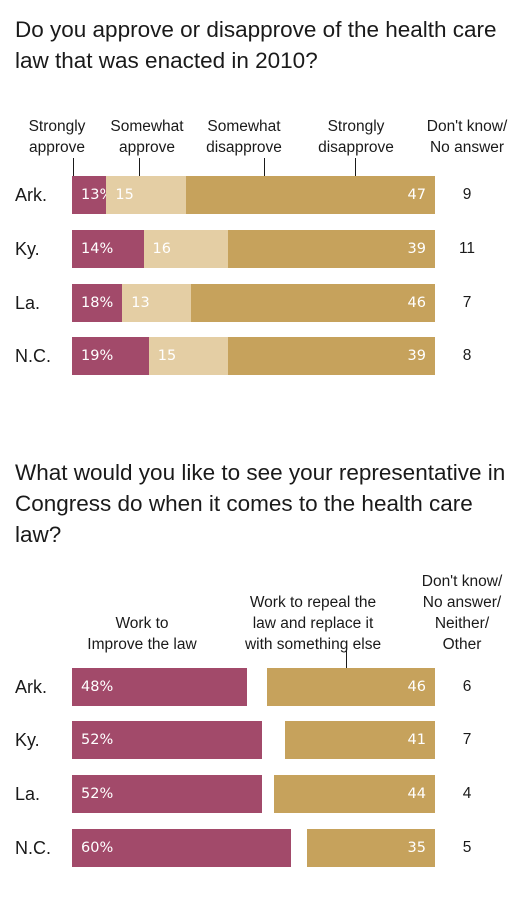 This screenshot has width=522, height=903. Describe the element at coordinates (167, 740) in the screenshot. I see `bar-improve-ky: 52%` at that location.